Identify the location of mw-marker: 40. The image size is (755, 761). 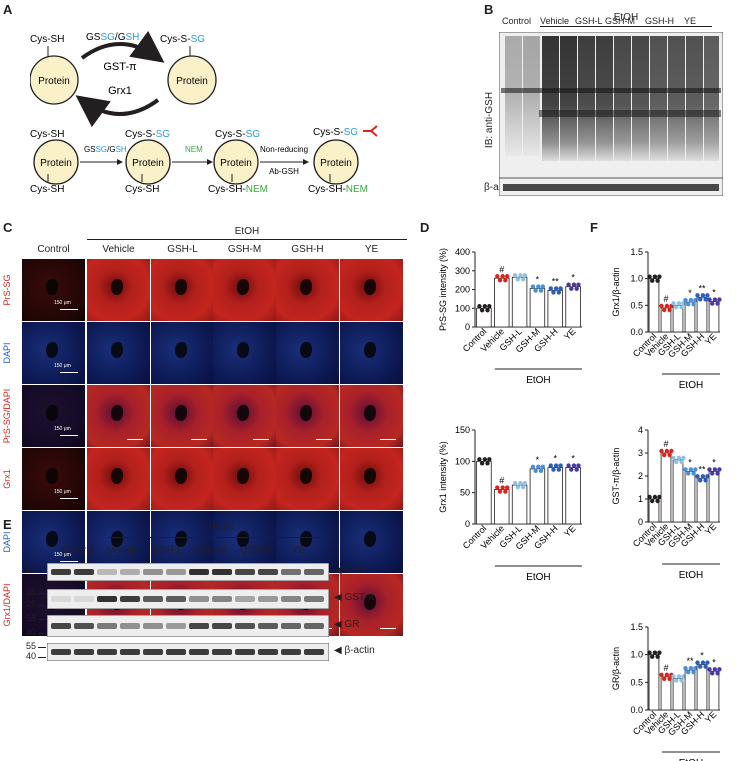
(30, 632).